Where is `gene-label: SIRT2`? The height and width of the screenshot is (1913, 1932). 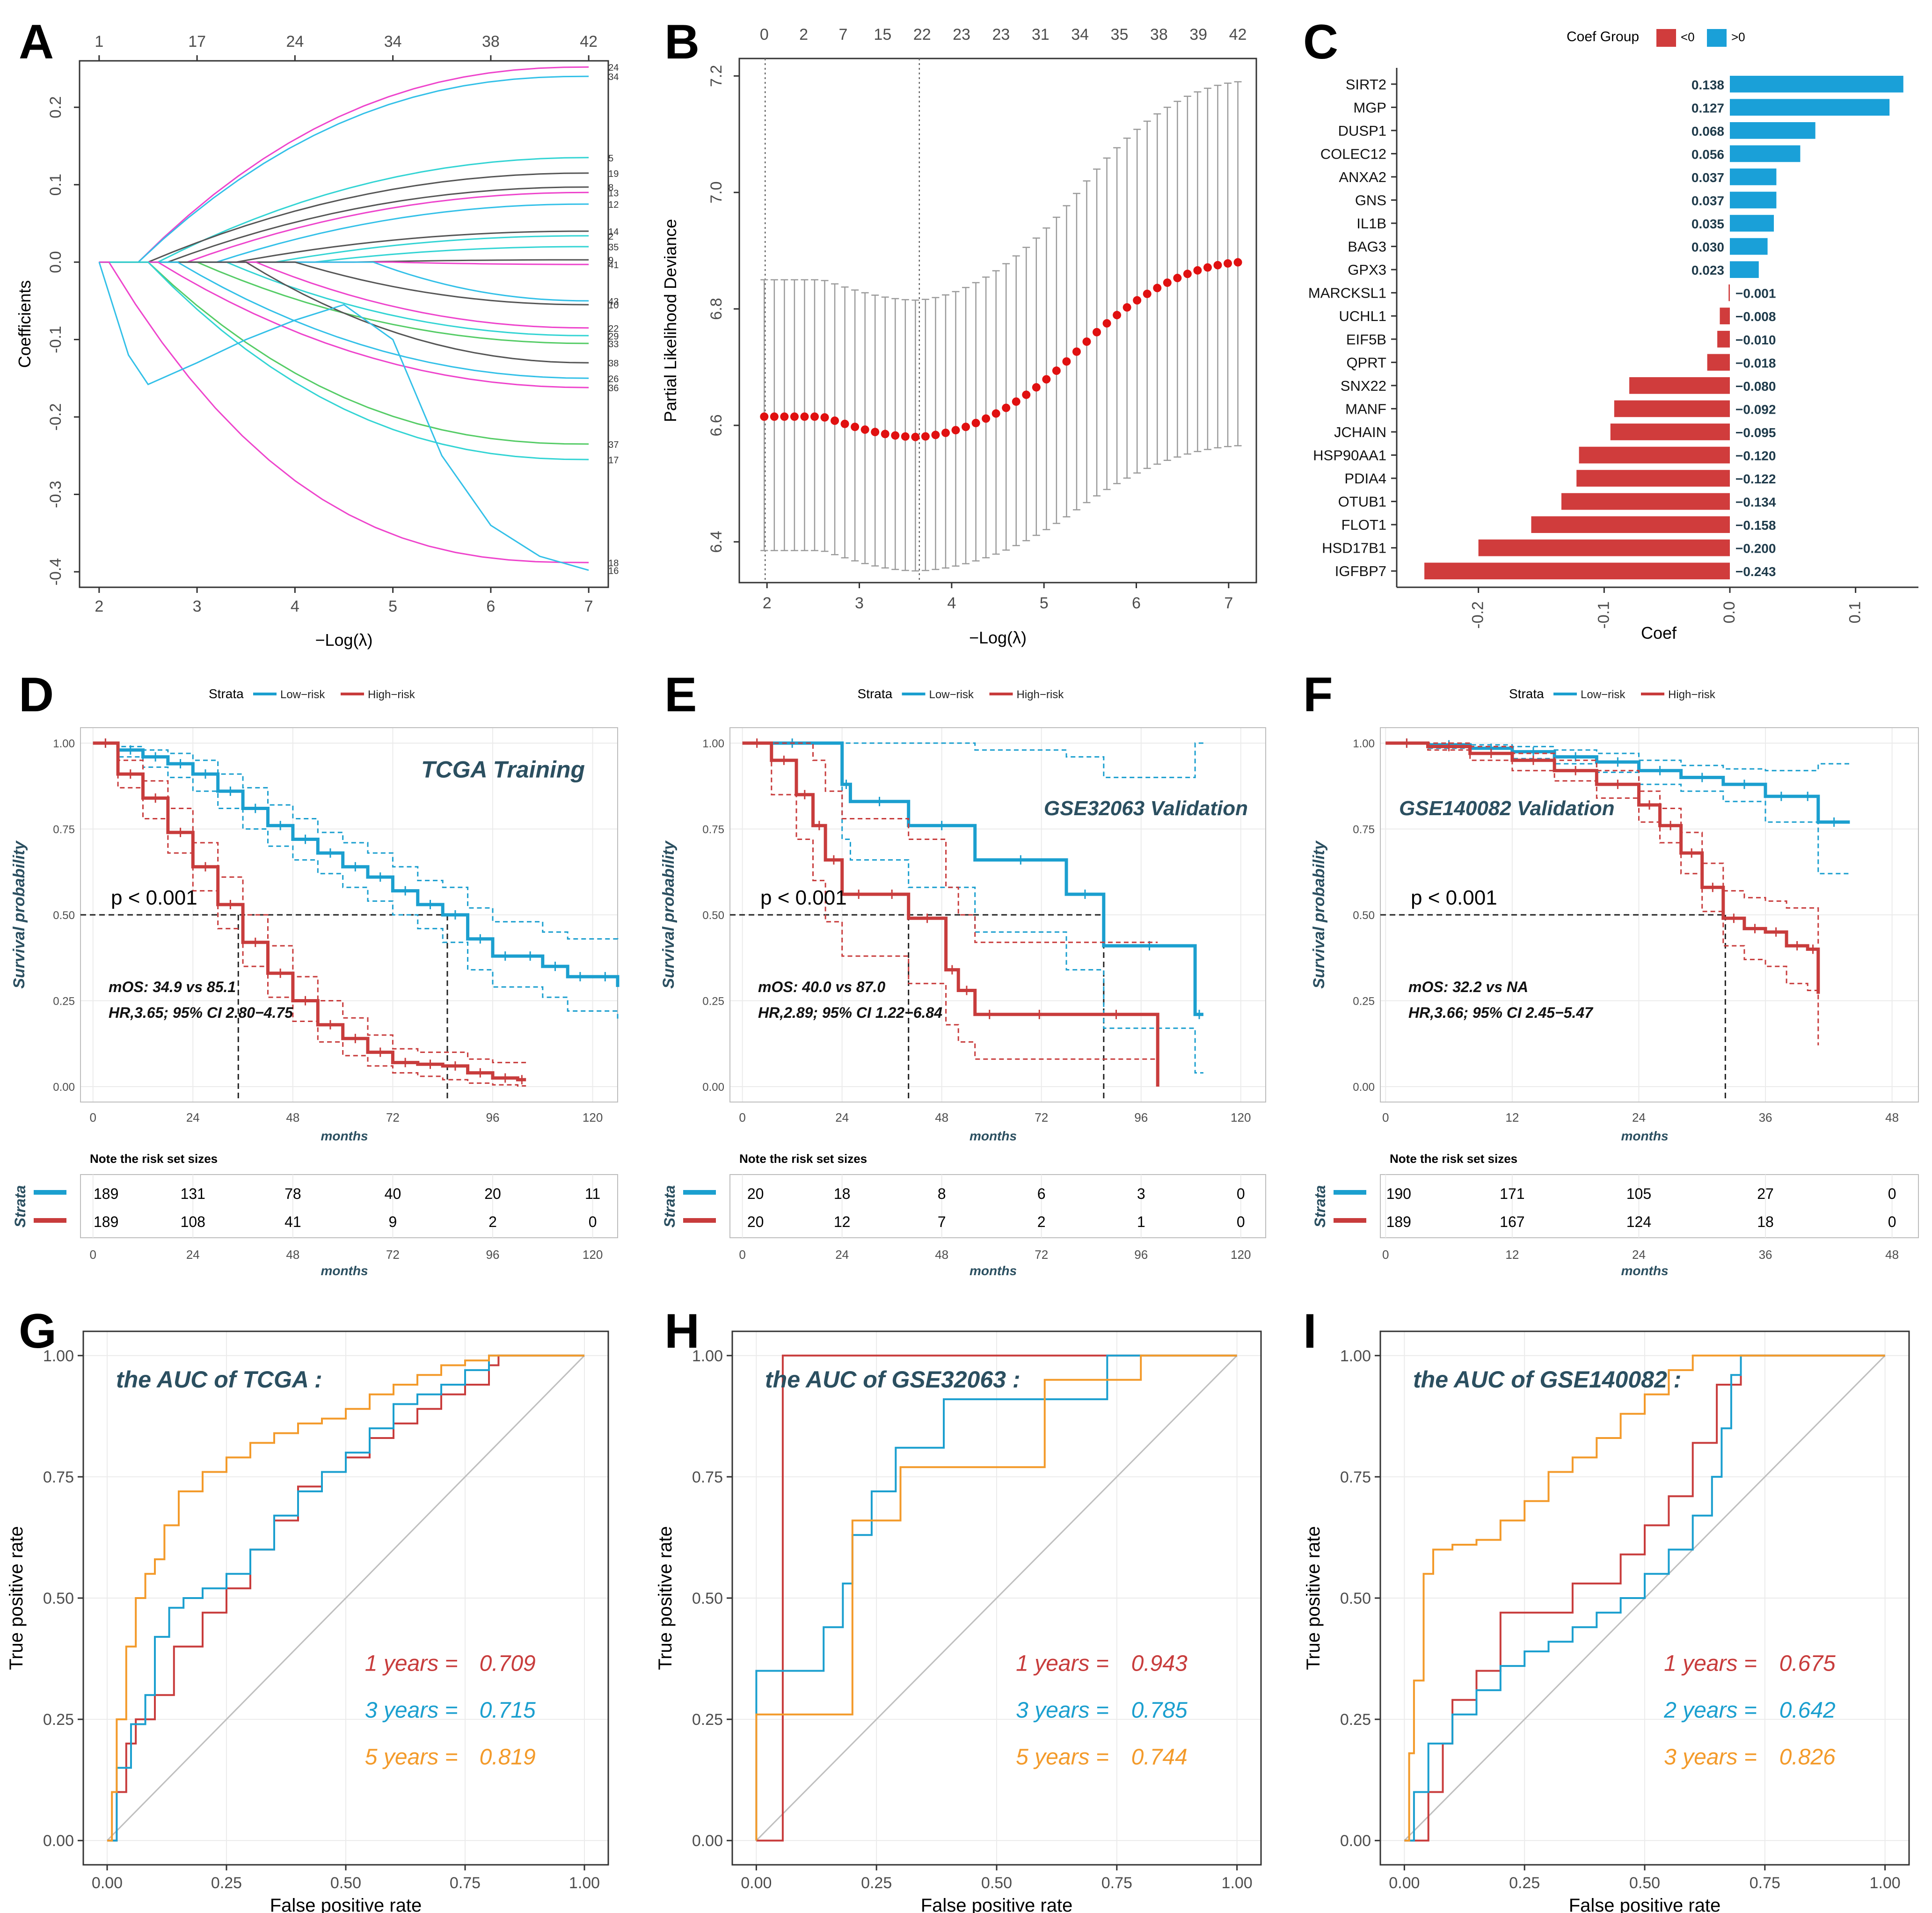 gene-label: SIRT2 is located at coordinates (1366, 84).